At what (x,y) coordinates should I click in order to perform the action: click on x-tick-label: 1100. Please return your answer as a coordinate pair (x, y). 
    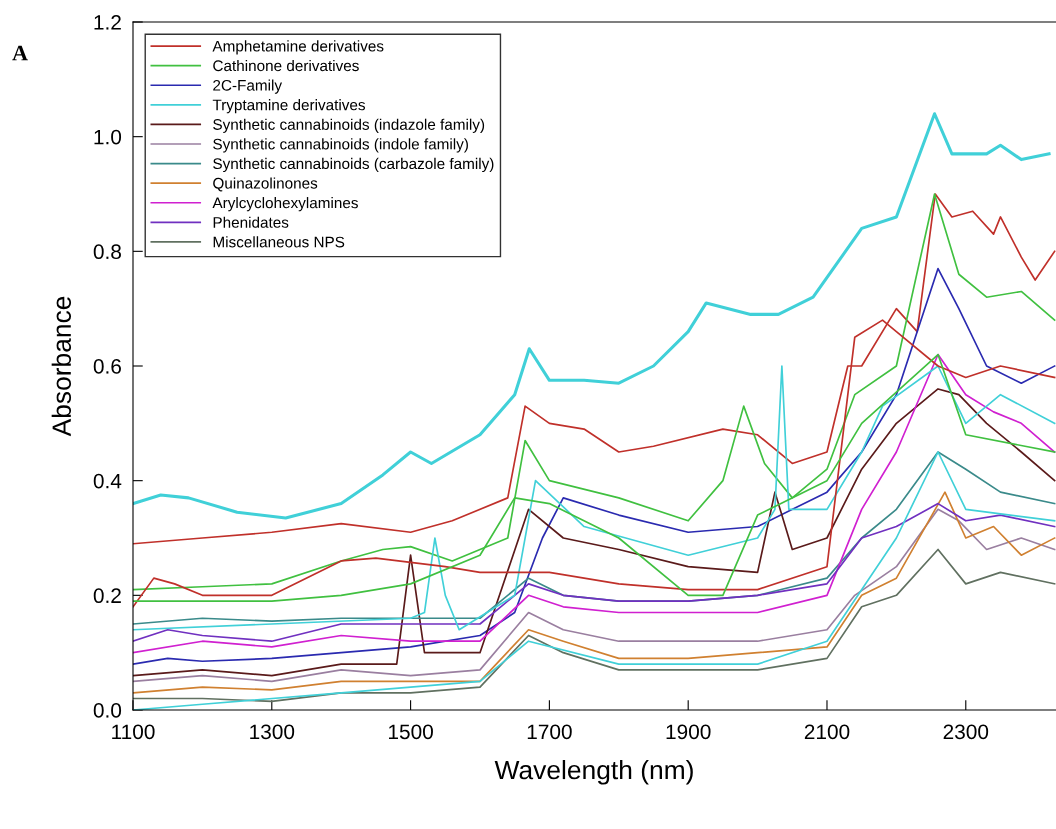
    Looking at the image, I should click on (133, 732).